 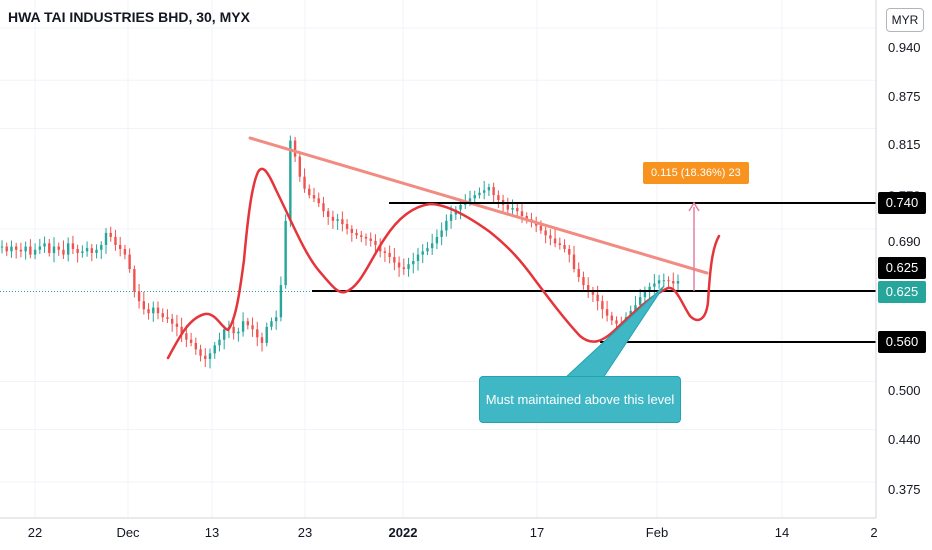 What do you see at coordinates (696, 173) in the screenshot?
I see `measurement-label: 0.115 (18.36%) 23` at bounding box center [696, 173].